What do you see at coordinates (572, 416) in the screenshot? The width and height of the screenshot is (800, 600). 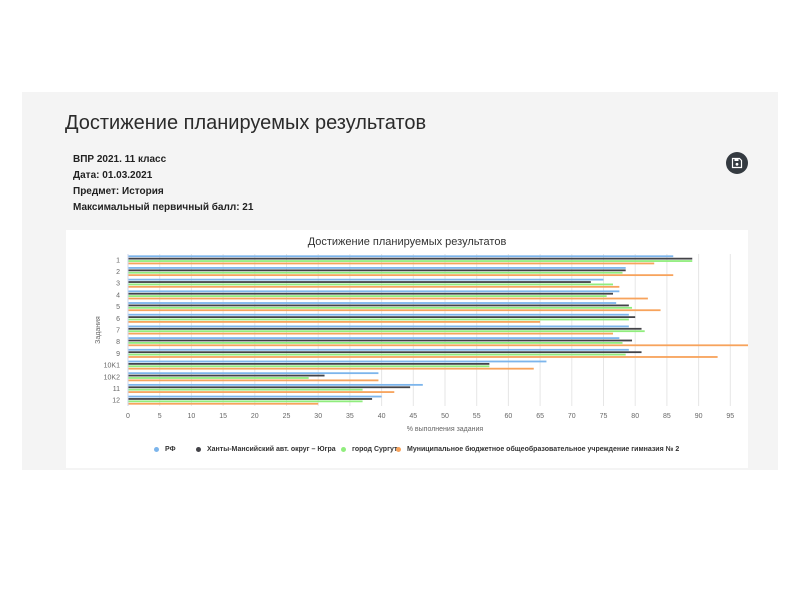 I see `x-tick-label: 70` at bounding box center [572, 416].